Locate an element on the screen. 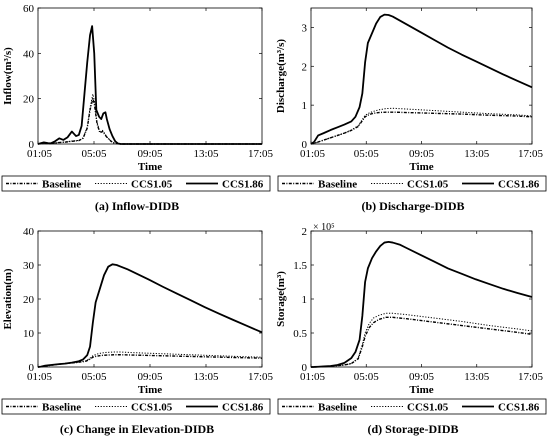  y-tick-label: 10 is located at coordinates (29, 334).